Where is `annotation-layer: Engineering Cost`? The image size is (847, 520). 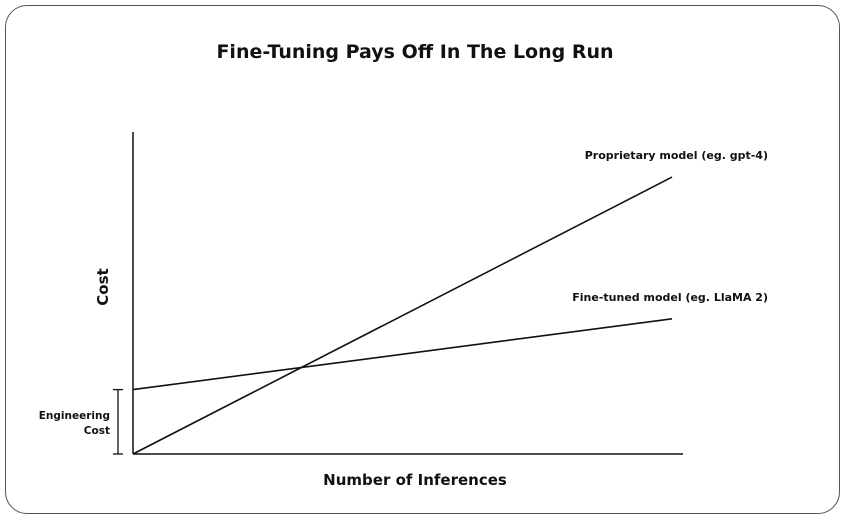 annotation-layer: Engineering Cost is located at coordinates (81, 421).